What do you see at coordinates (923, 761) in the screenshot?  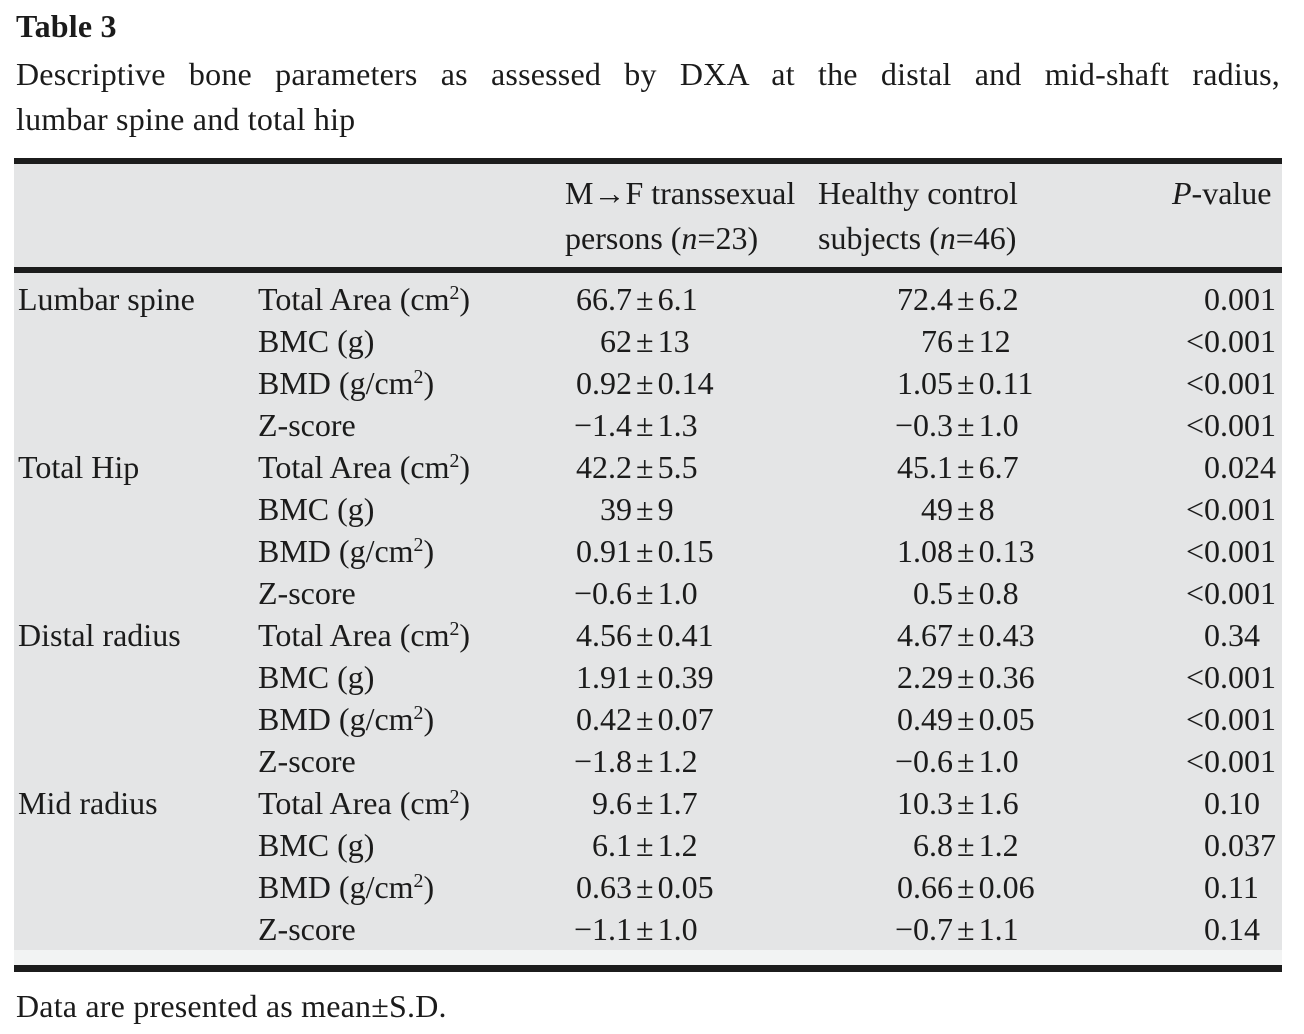 I see `mean-value: −0.6` at bounding box center [923, 761].